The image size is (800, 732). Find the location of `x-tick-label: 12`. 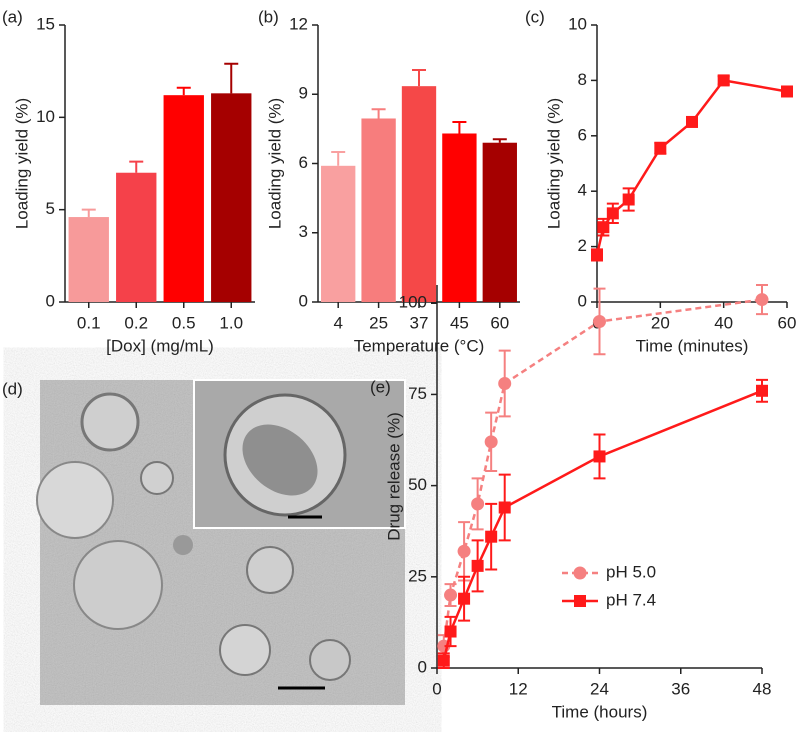

x-tick-label: 12 is located at coordinates (518, 688).